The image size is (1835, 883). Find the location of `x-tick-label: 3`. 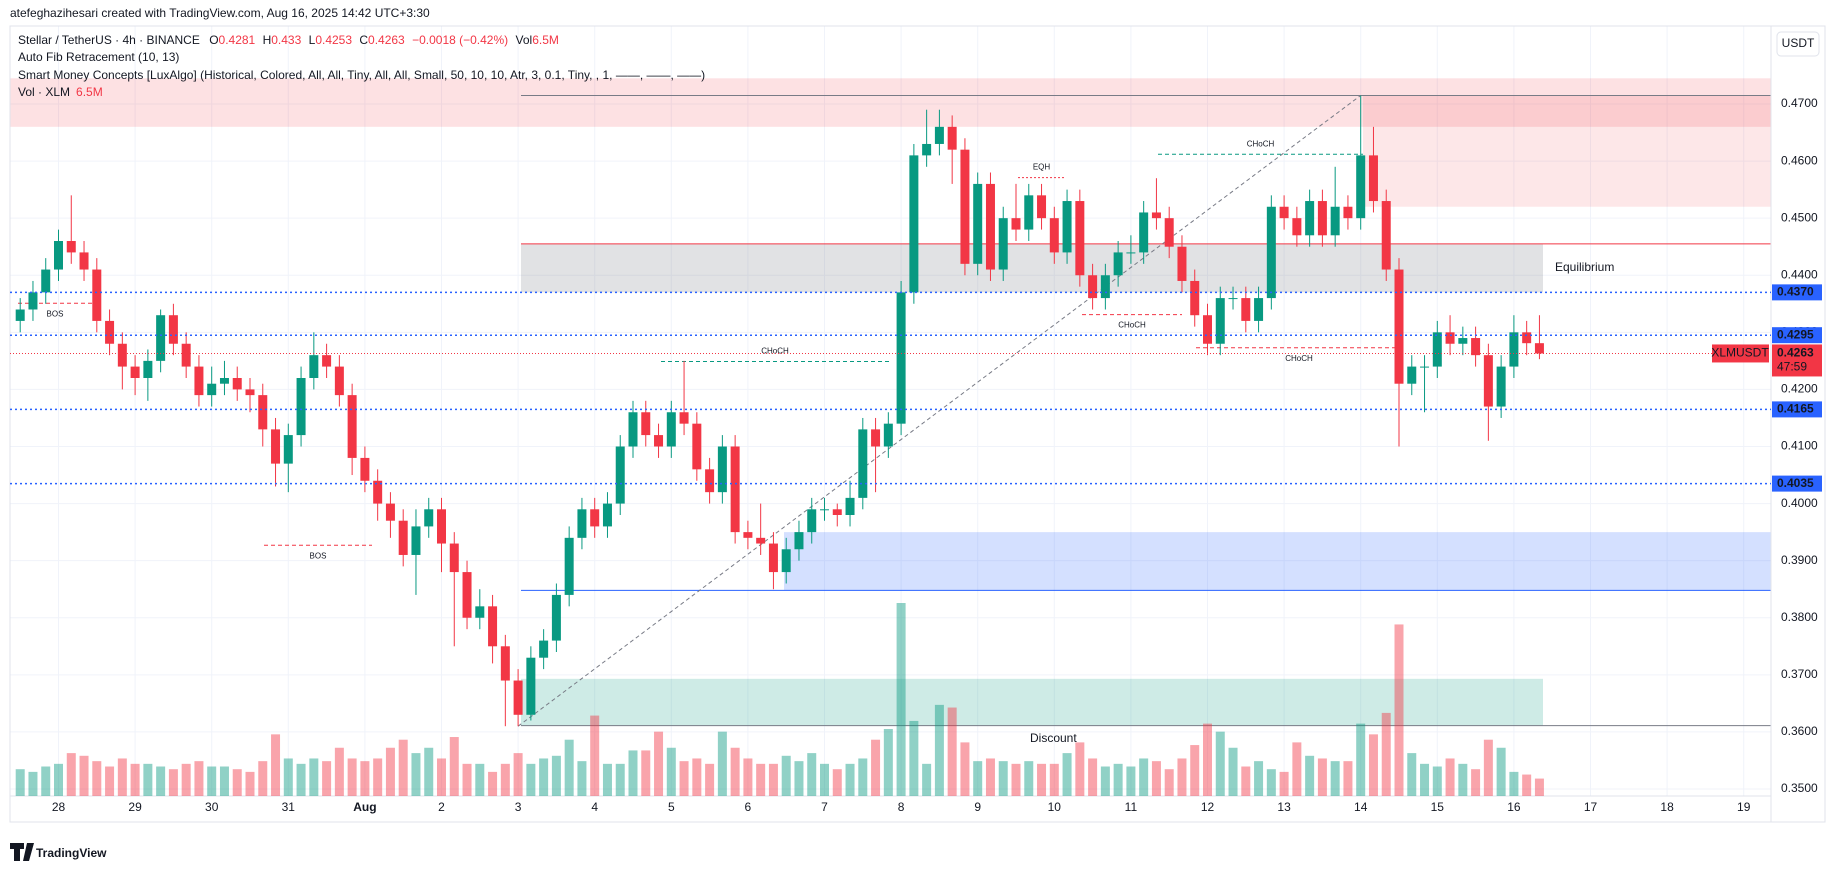

x-tick-label: 3 is located at coordinates (518, 807).